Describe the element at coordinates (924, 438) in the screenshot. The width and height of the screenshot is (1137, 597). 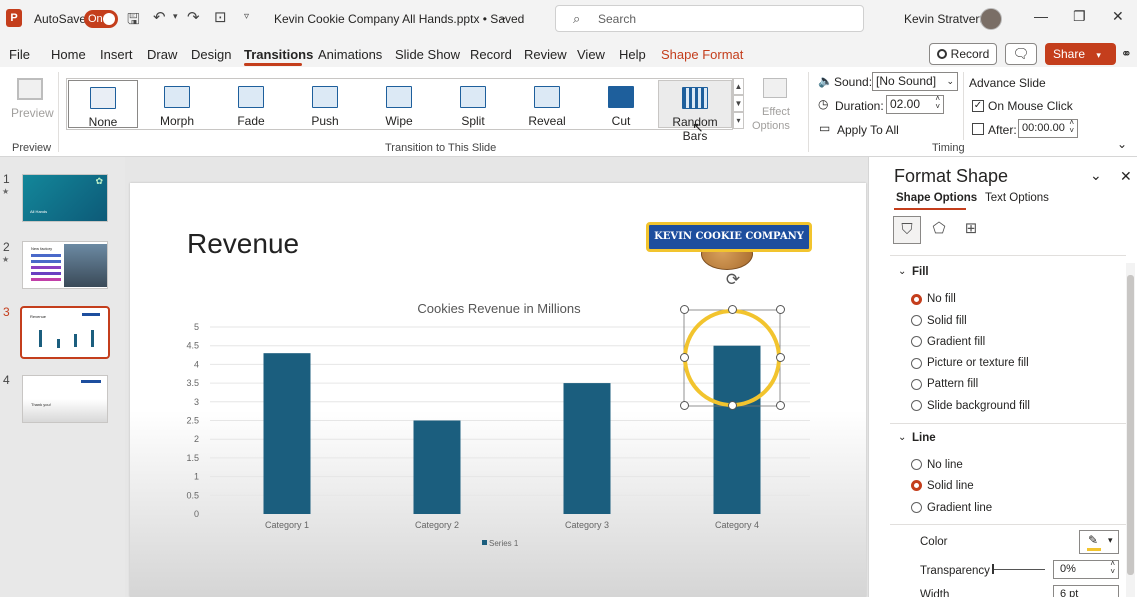
I see `line-section-header: Line` at that location.